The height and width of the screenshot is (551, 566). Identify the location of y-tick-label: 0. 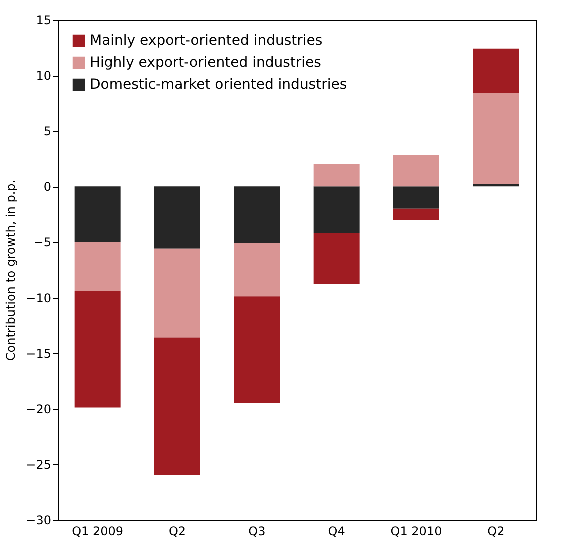
(48, 187).